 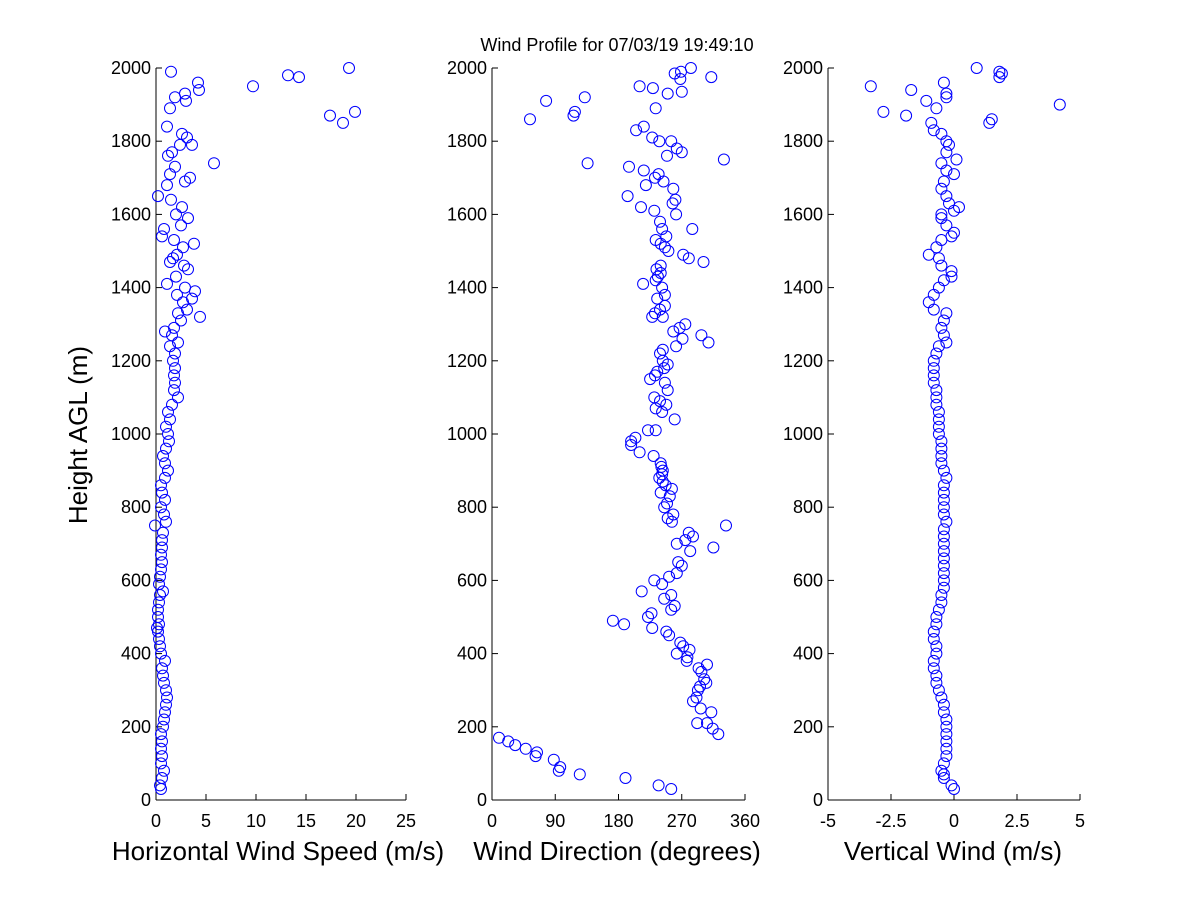 I want to click on horizontal-wind-speed-xtick-label: 10, so click(x=256, y=821).